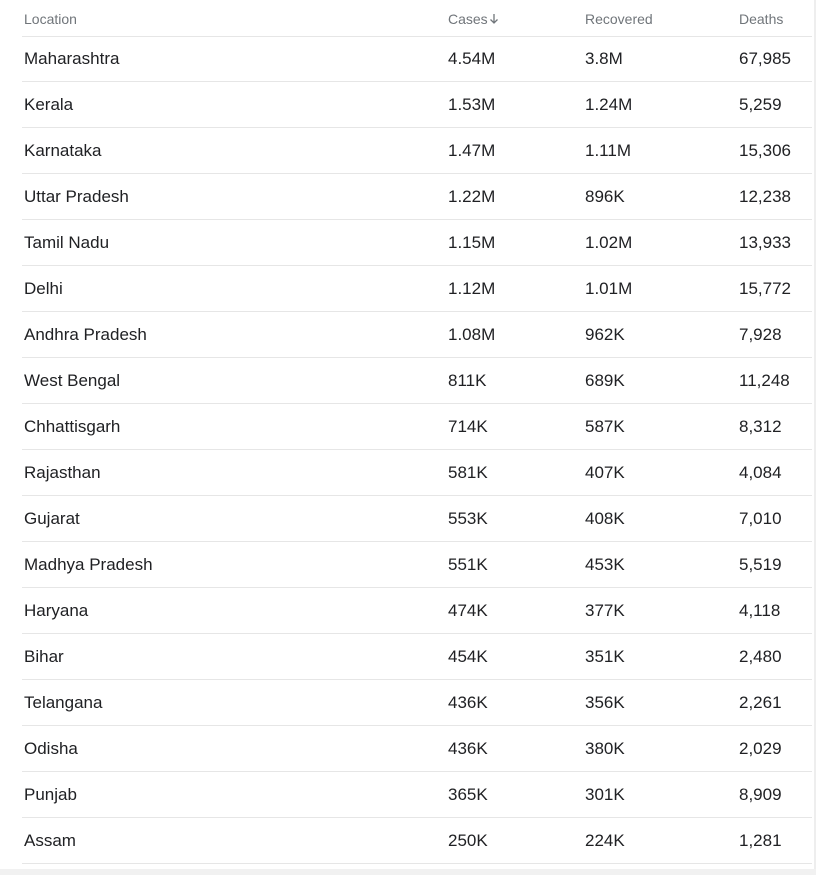 The height and width of the screenshot is (875, 816). I want to click on cell-location: Tamil Nadu, so click(67, 242).